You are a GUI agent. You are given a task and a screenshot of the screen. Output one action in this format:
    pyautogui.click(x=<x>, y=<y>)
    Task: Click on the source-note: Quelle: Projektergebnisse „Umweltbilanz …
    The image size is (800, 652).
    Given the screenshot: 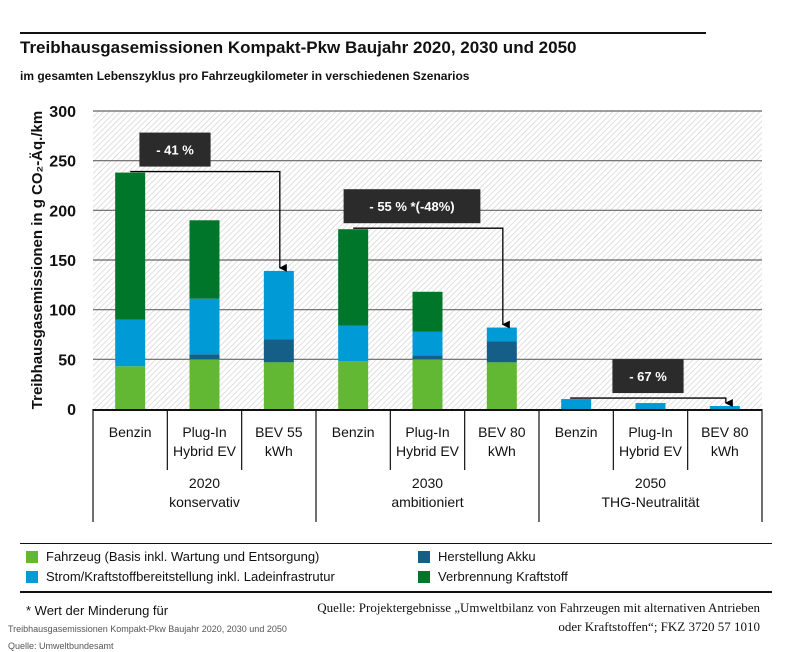 What is the action you would take?
    pyautogui.click(x=538, y=617)
    